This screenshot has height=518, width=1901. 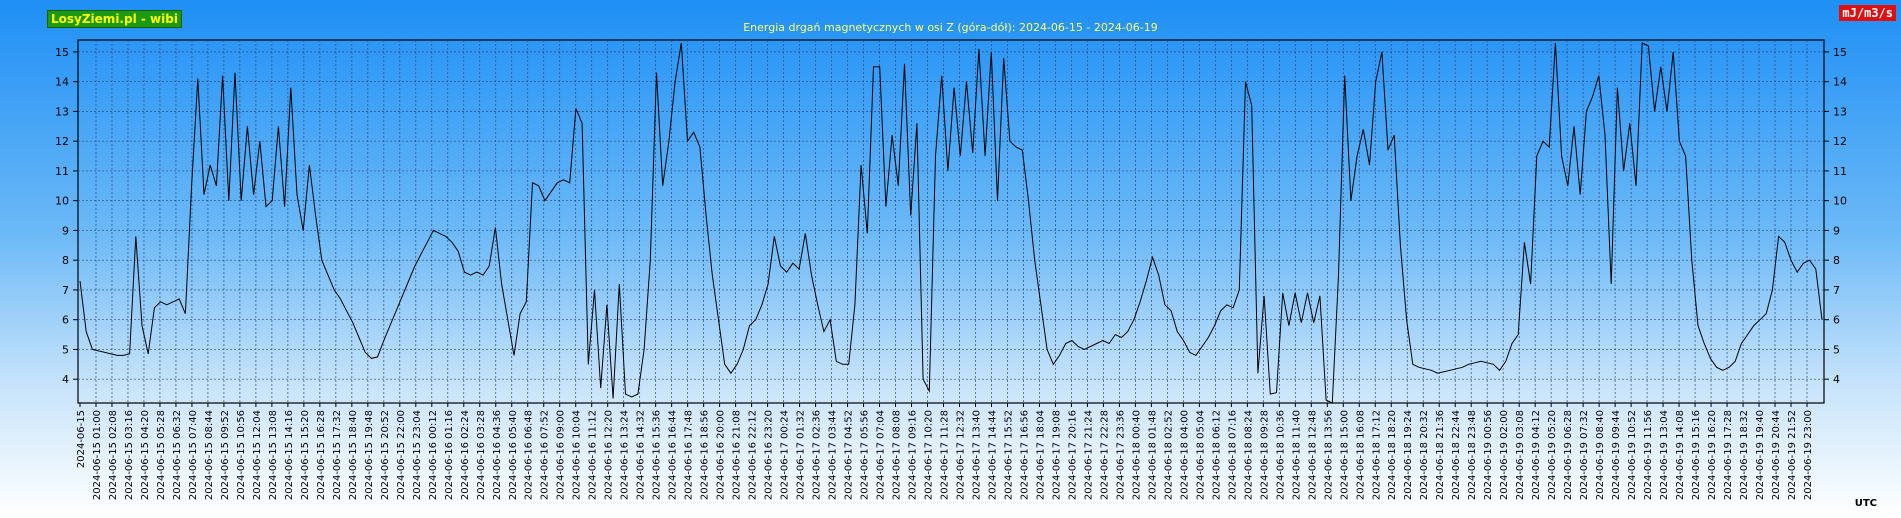 What do you see at coordinates (1456, 455) in the screenshot?
I see `x-tick-label: 2024-06-18 22:44` at bounding box center [1456, 455].